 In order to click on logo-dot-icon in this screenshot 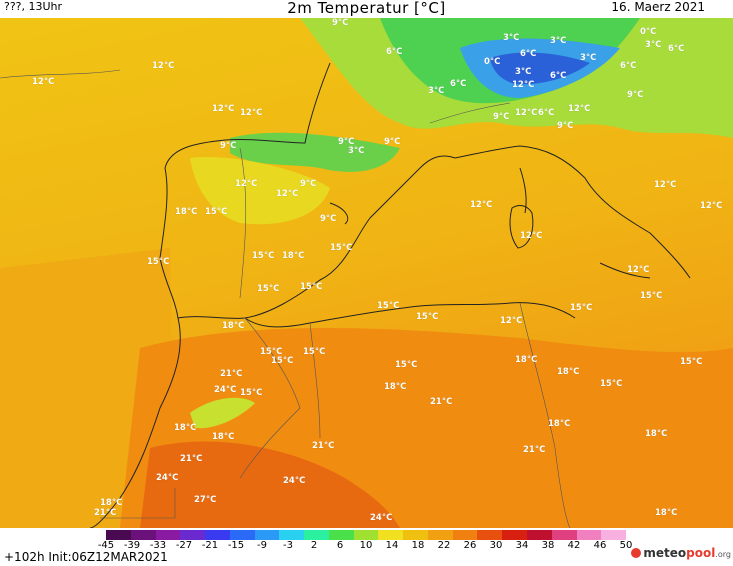, I will do `click(636, 553)`.